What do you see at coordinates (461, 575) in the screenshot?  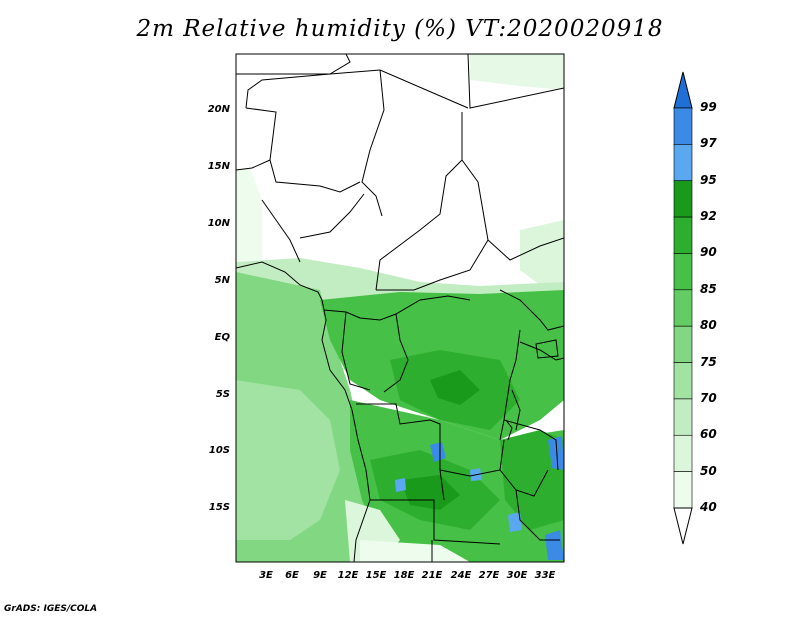 I see `lon-label-24e: 24E` at bounding box center [461, 575].